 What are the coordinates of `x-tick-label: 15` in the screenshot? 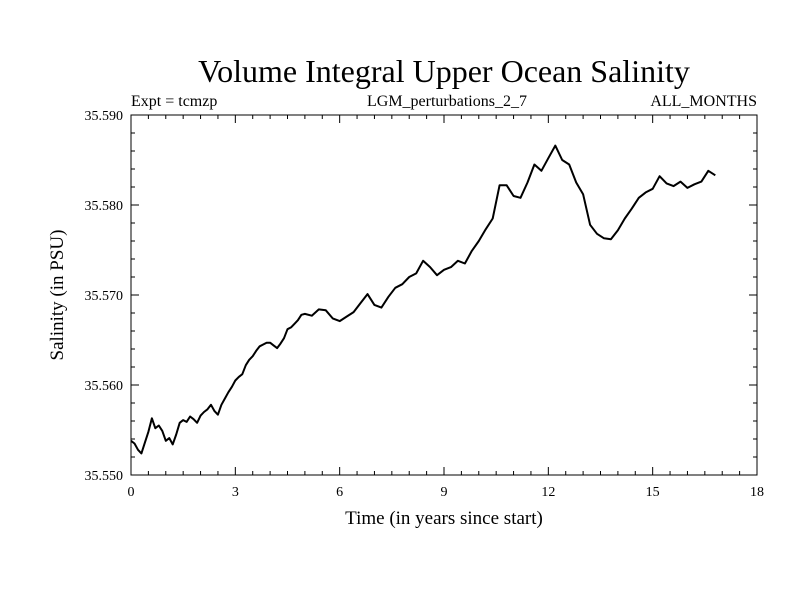 It's located at (653, 492).